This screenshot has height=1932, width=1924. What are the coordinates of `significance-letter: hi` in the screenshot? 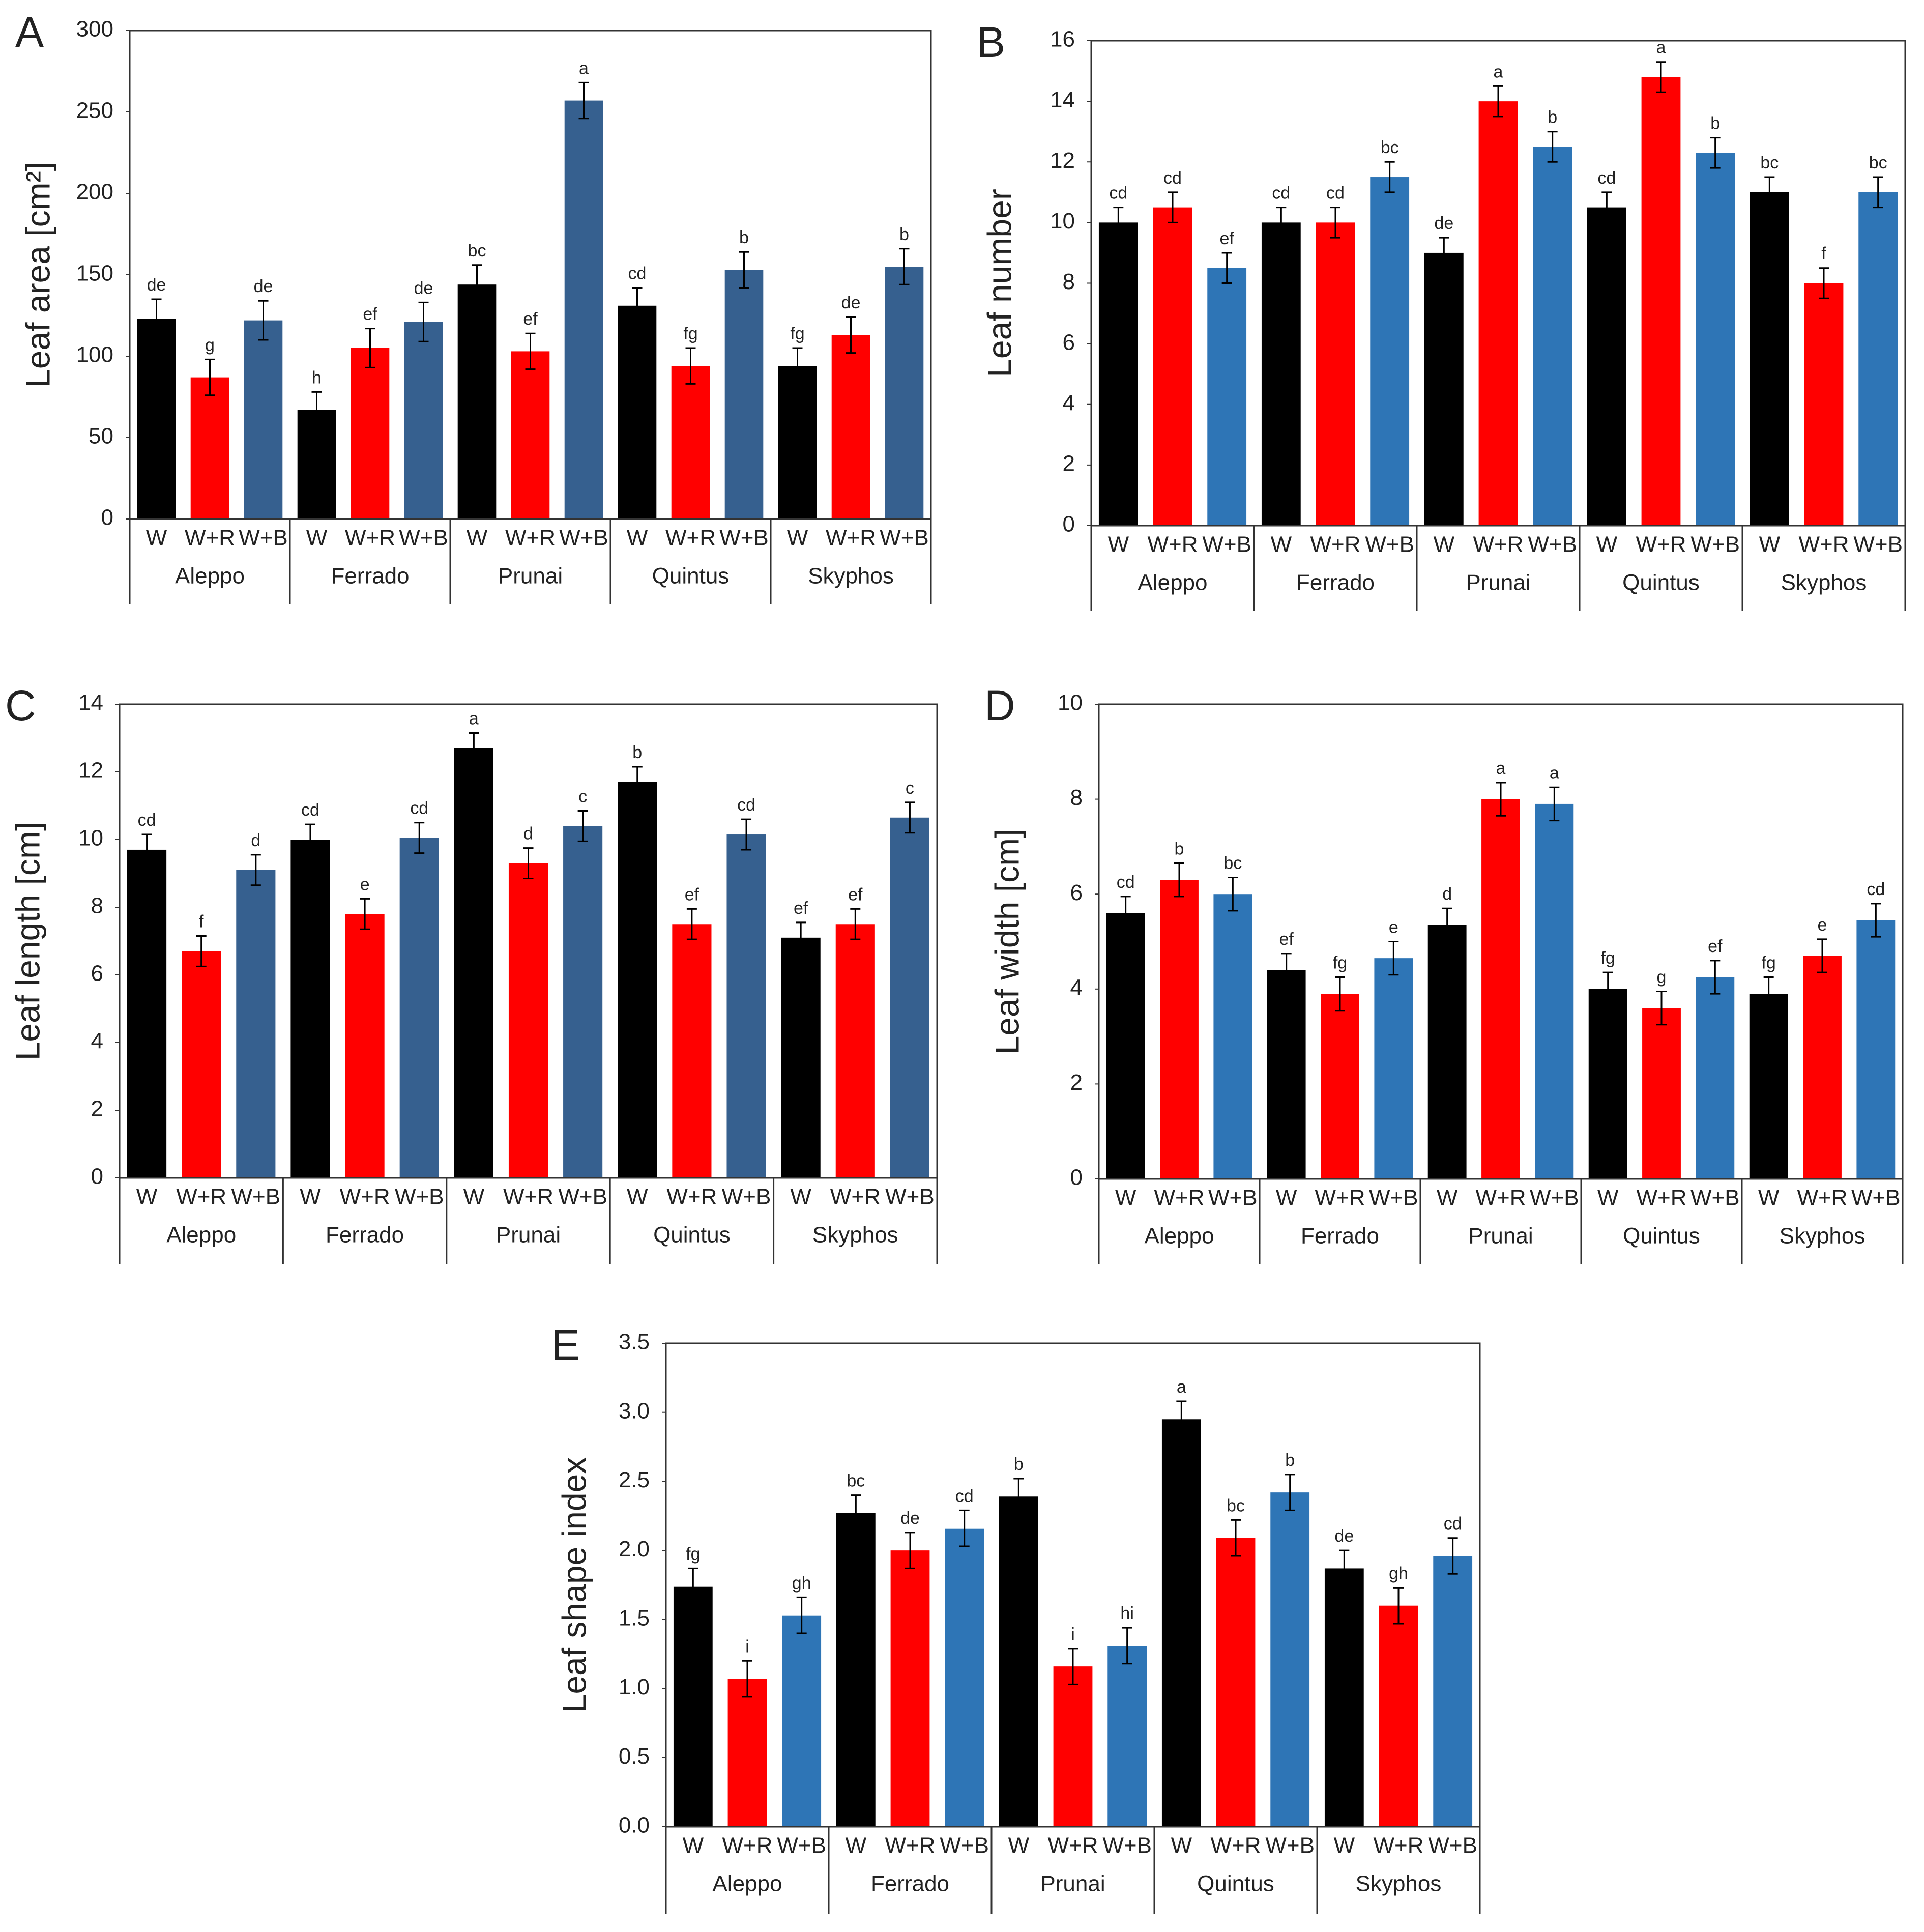 It's located at (1126, 1613).